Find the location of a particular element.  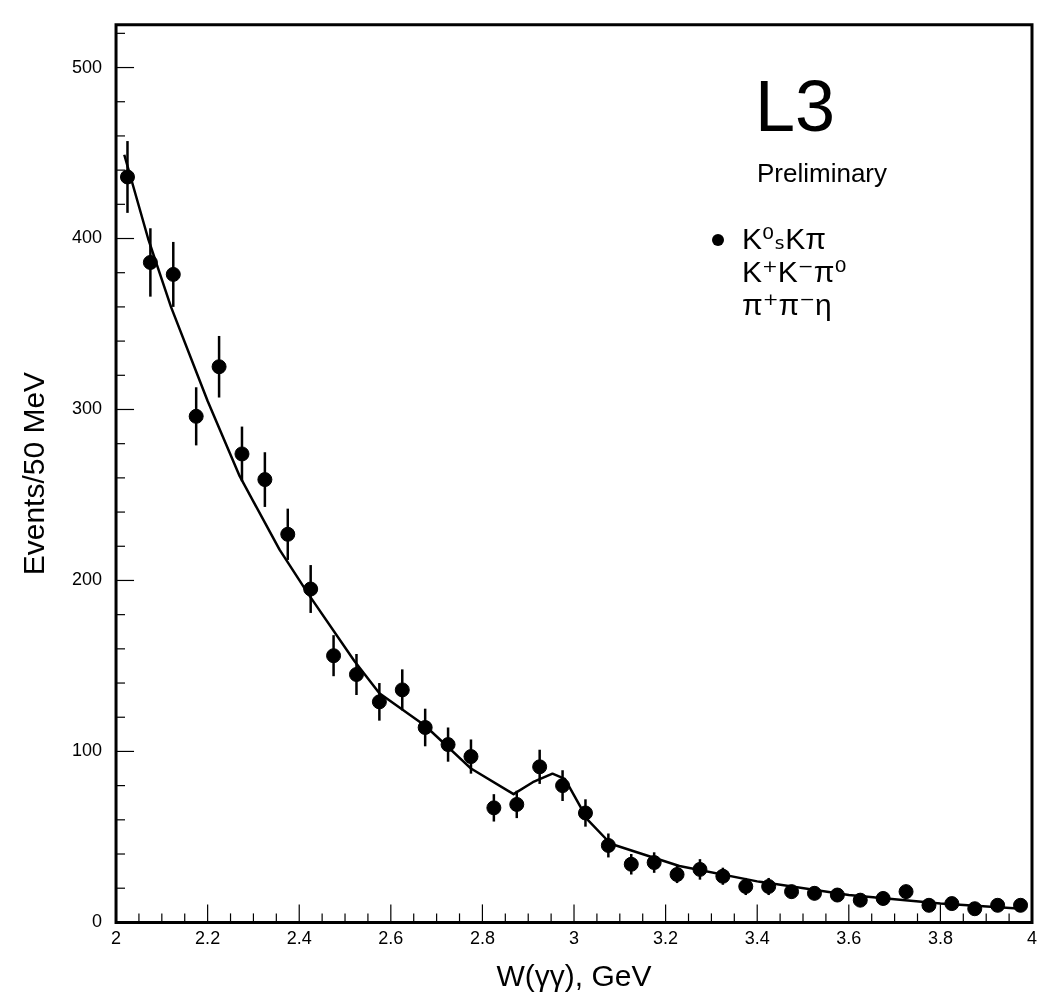

x-tick-label: 2.8 is located at coordinates (482, 938).